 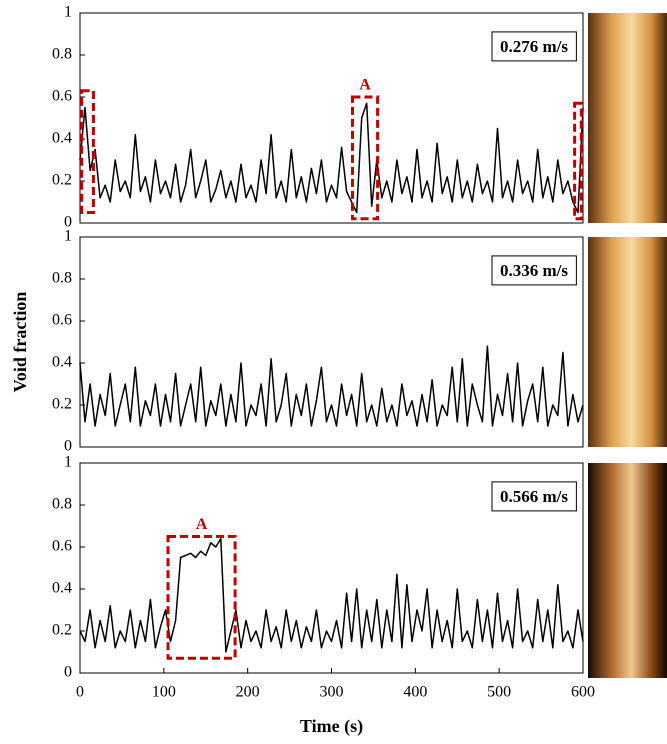 I want to click on x-tick-label: 400, so click(x=415, y=692).